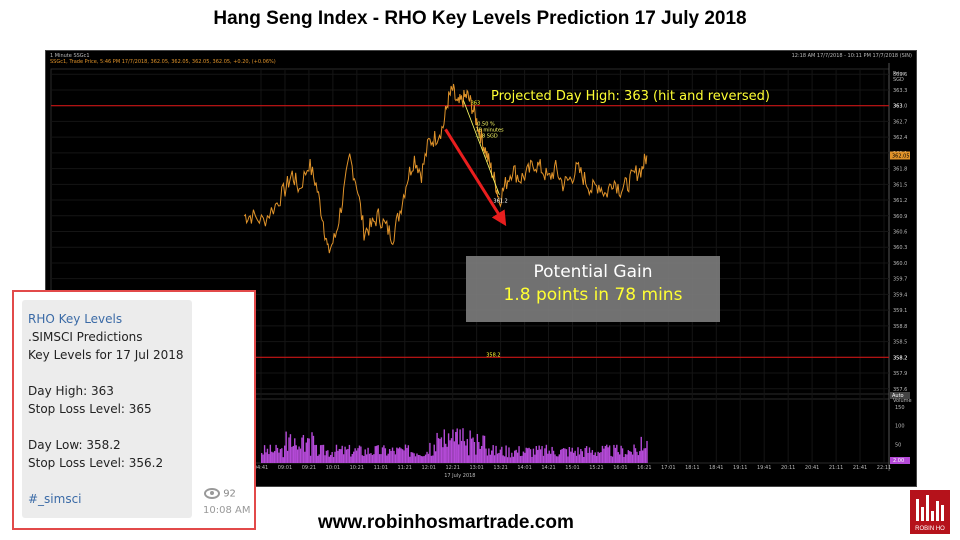 The height and width of the screenshot is (540, 960). What do you see at coordinates (899, 74) in the screenshot?
I see `price-axis-title: Price` at bounding box center [899, 74].